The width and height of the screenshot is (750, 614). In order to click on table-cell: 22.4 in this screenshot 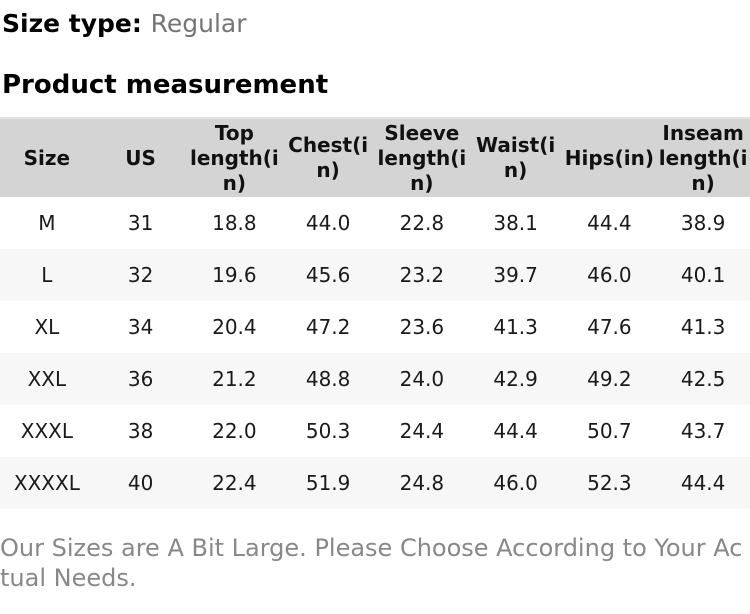, I will do `click(234, 483)`.